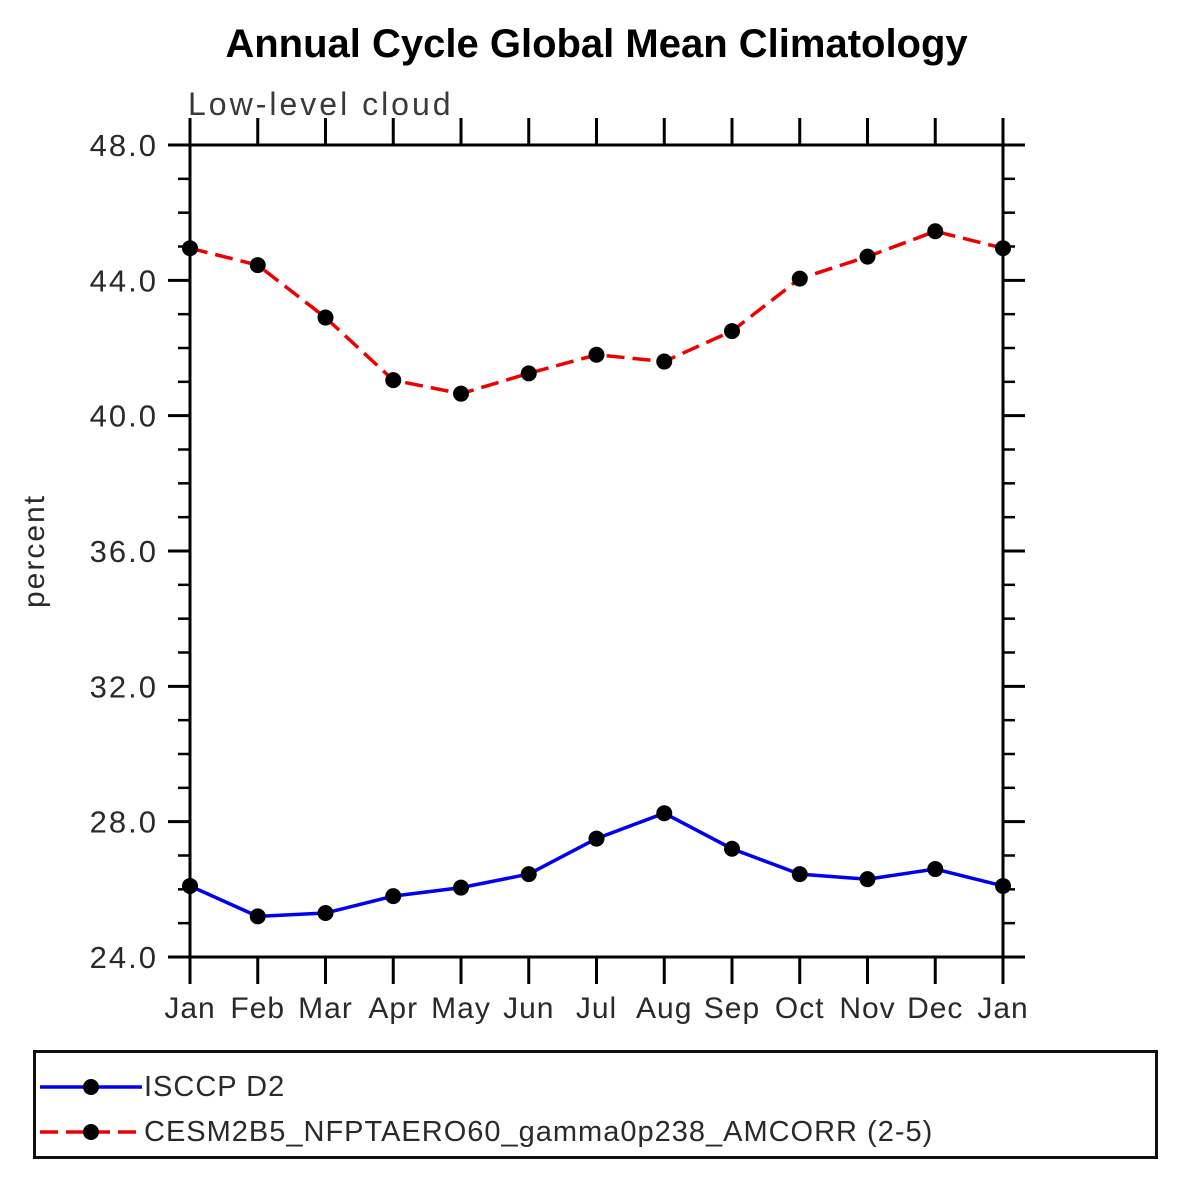  I want to click on y-tick-label: 36.0, so click(124, 551).